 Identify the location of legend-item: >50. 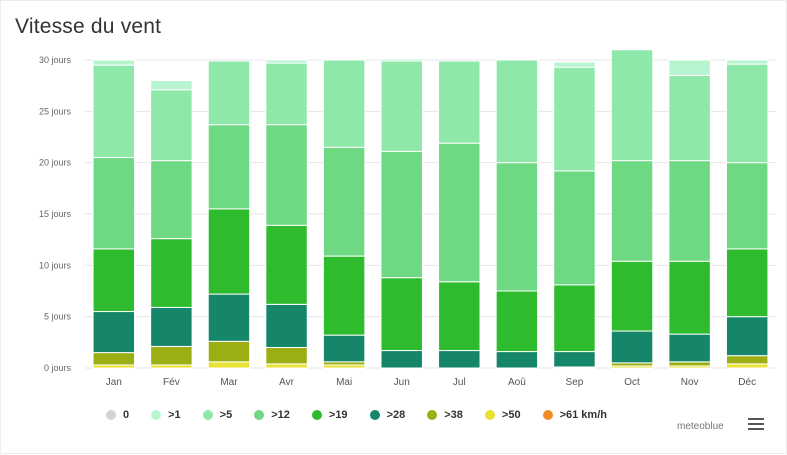
(502, 415).